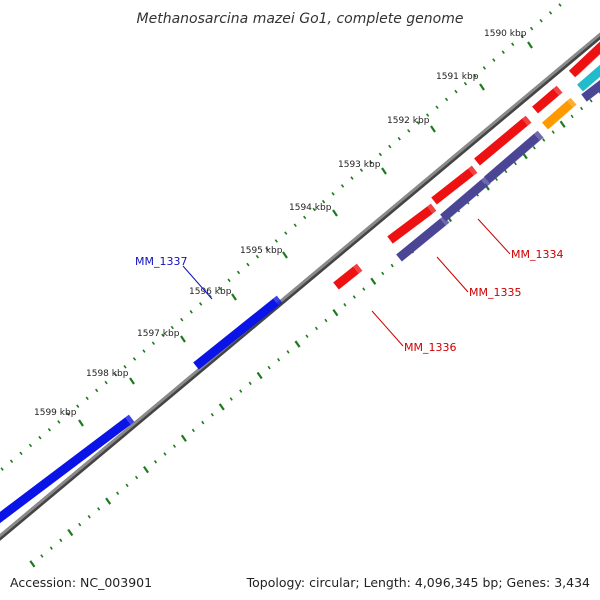 The image size is (600, 600). I want to click on tick-label: 1596 kbp, so click(210, 292).